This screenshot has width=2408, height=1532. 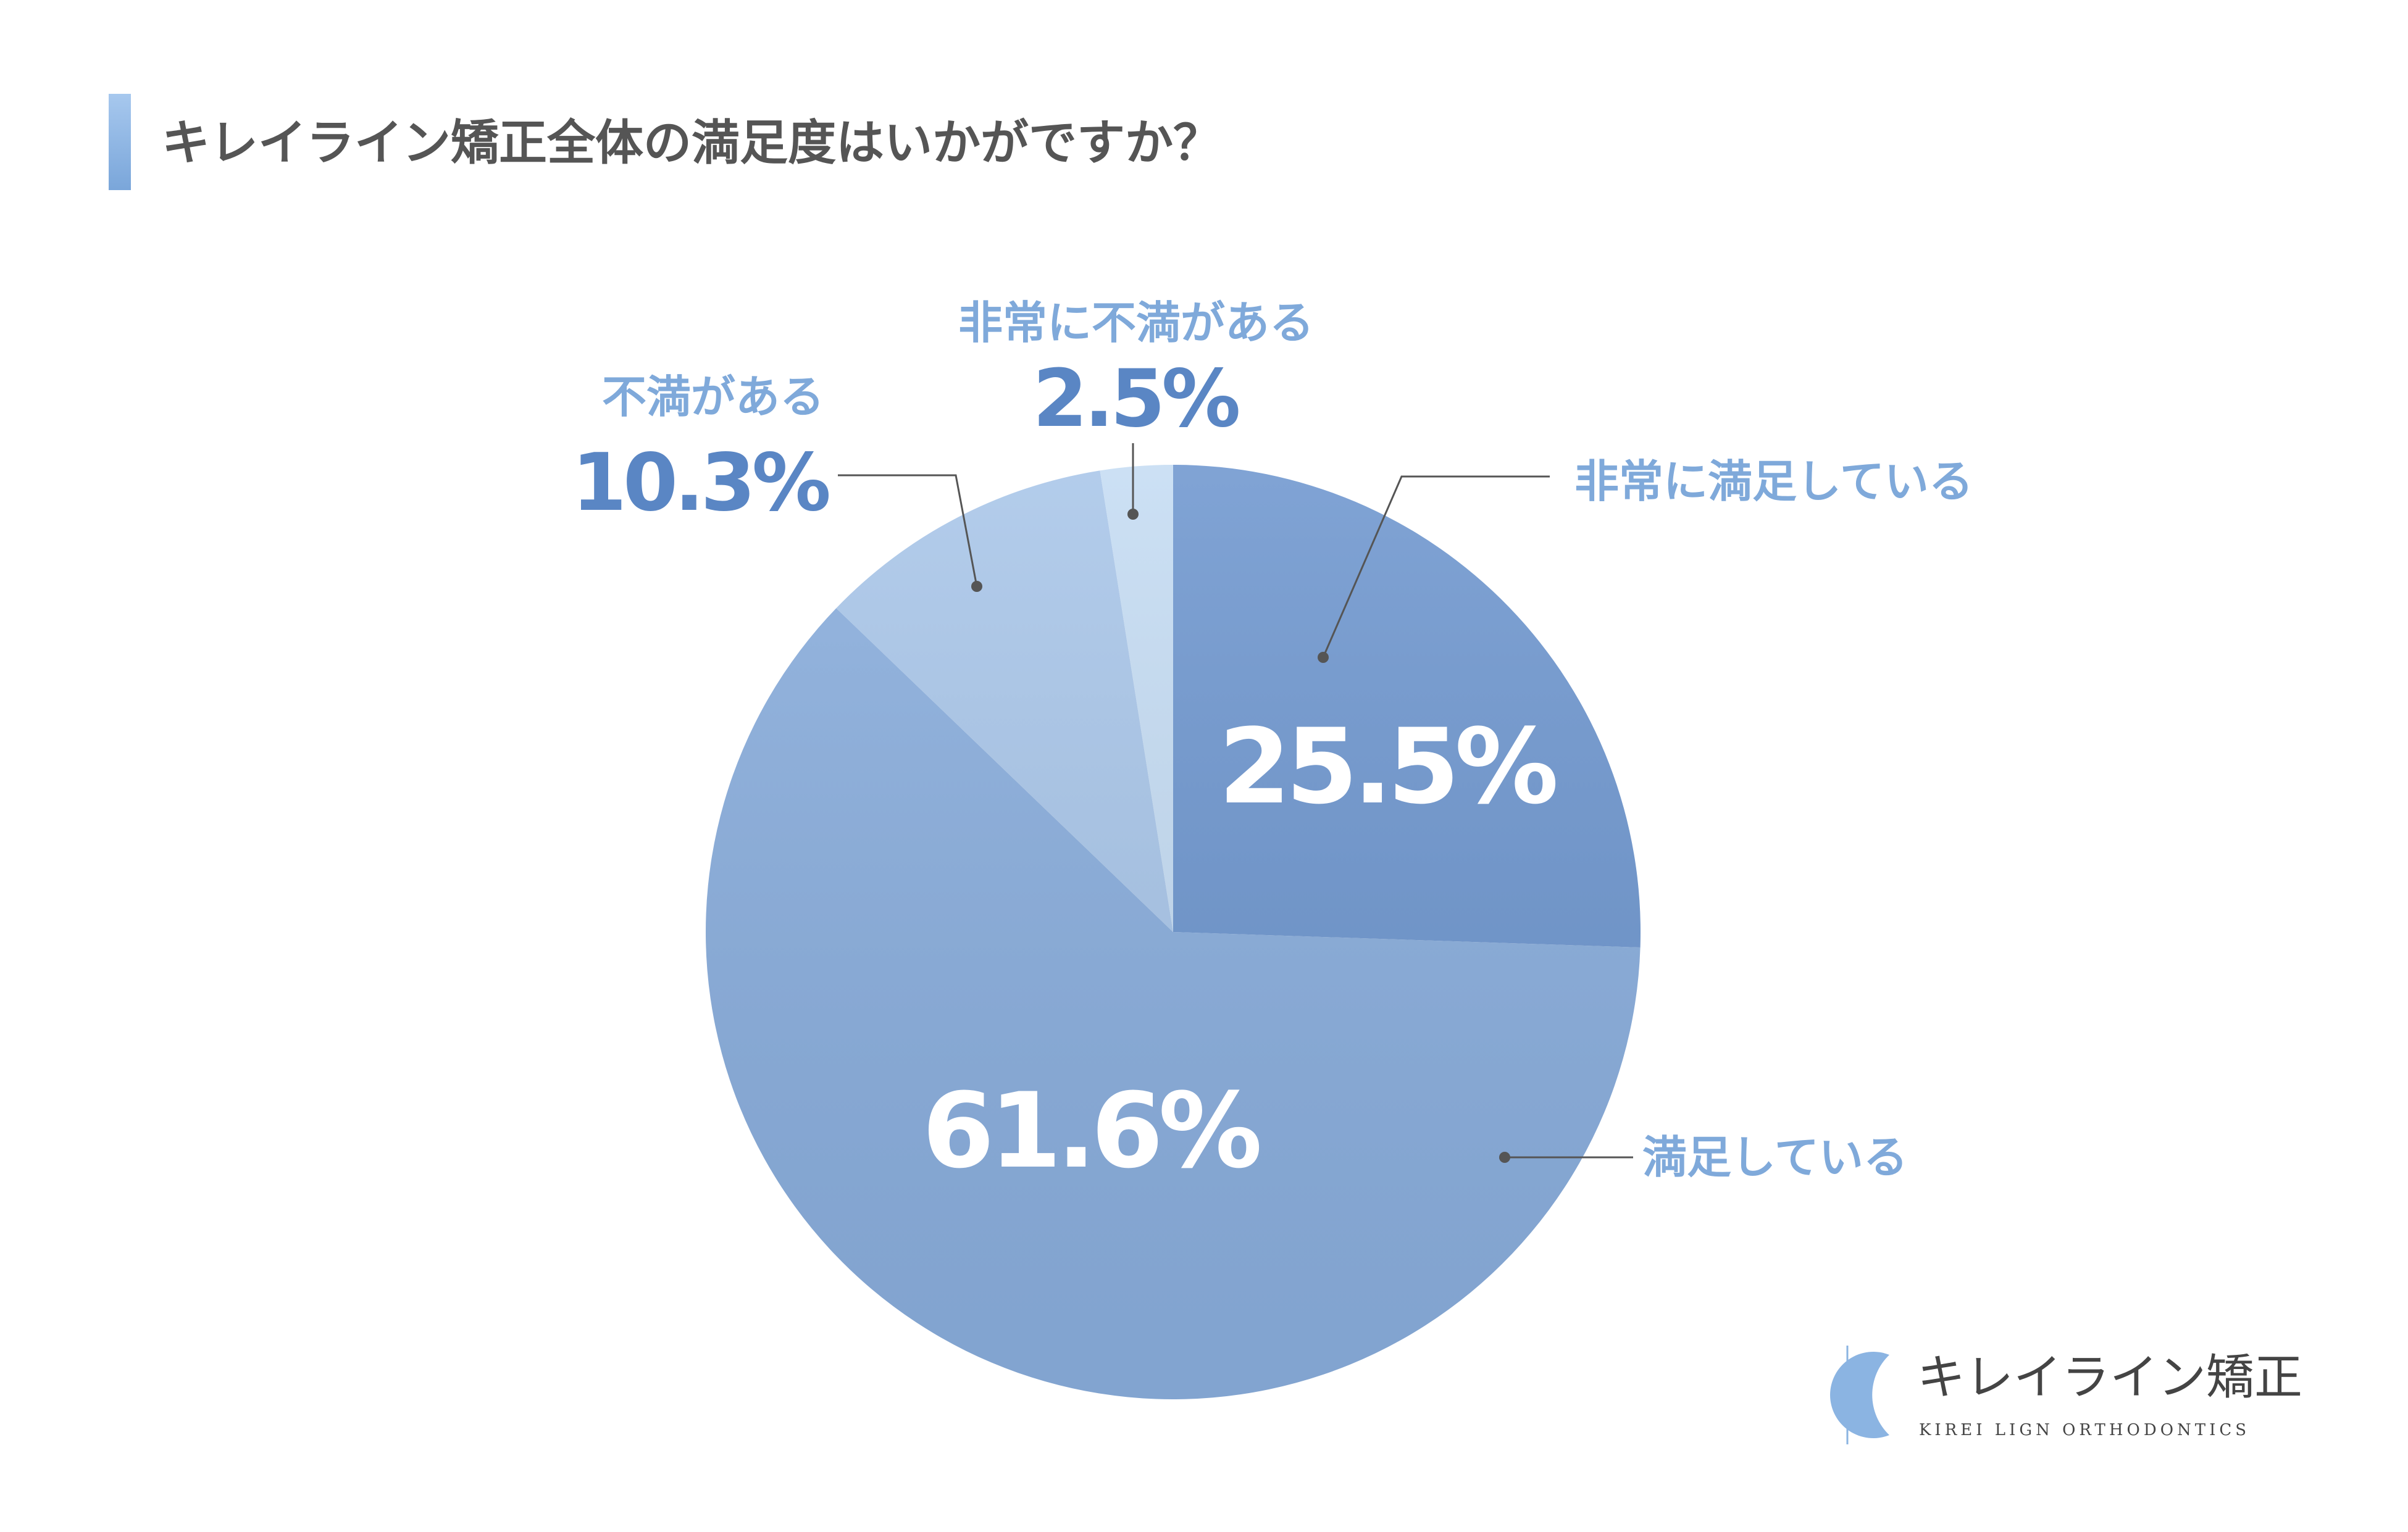 I want to click on leader-dot-dissatisfied, so click(x=976, y=586).